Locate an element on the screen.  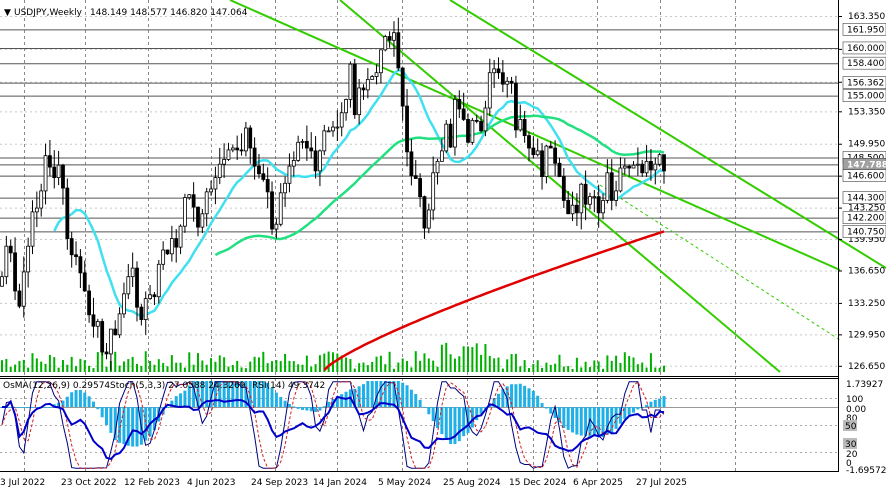
ma-slow-line is located at coordinates (494, 300).